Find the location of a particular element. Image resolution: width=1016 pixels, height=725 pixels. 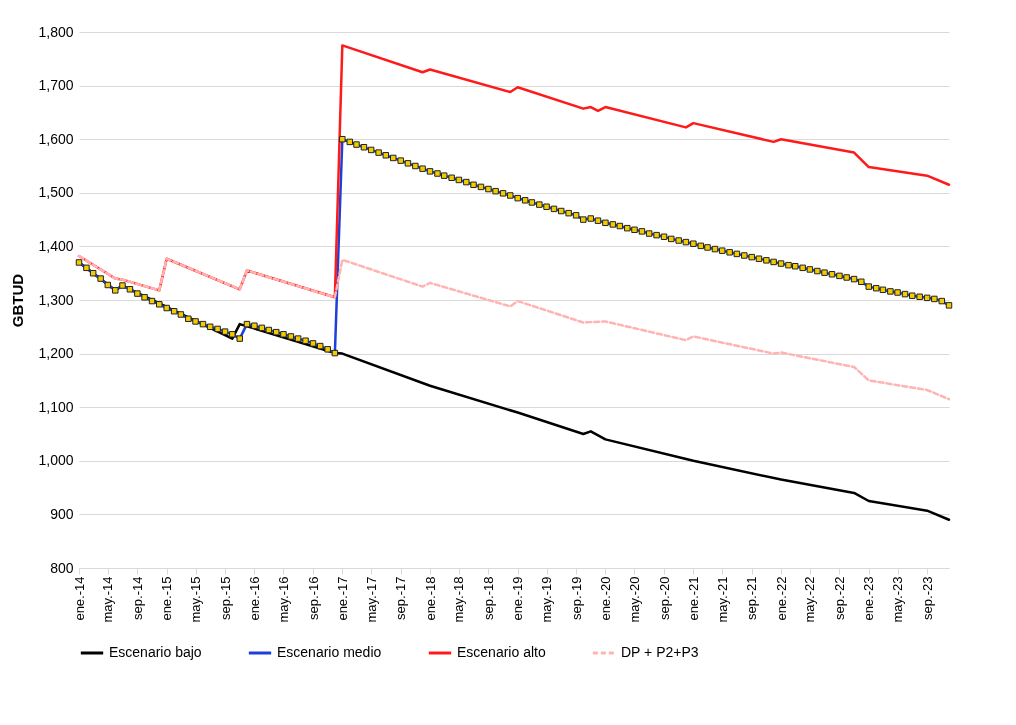

y-tick-label: 1,100 is located at coordinates (56, 406).